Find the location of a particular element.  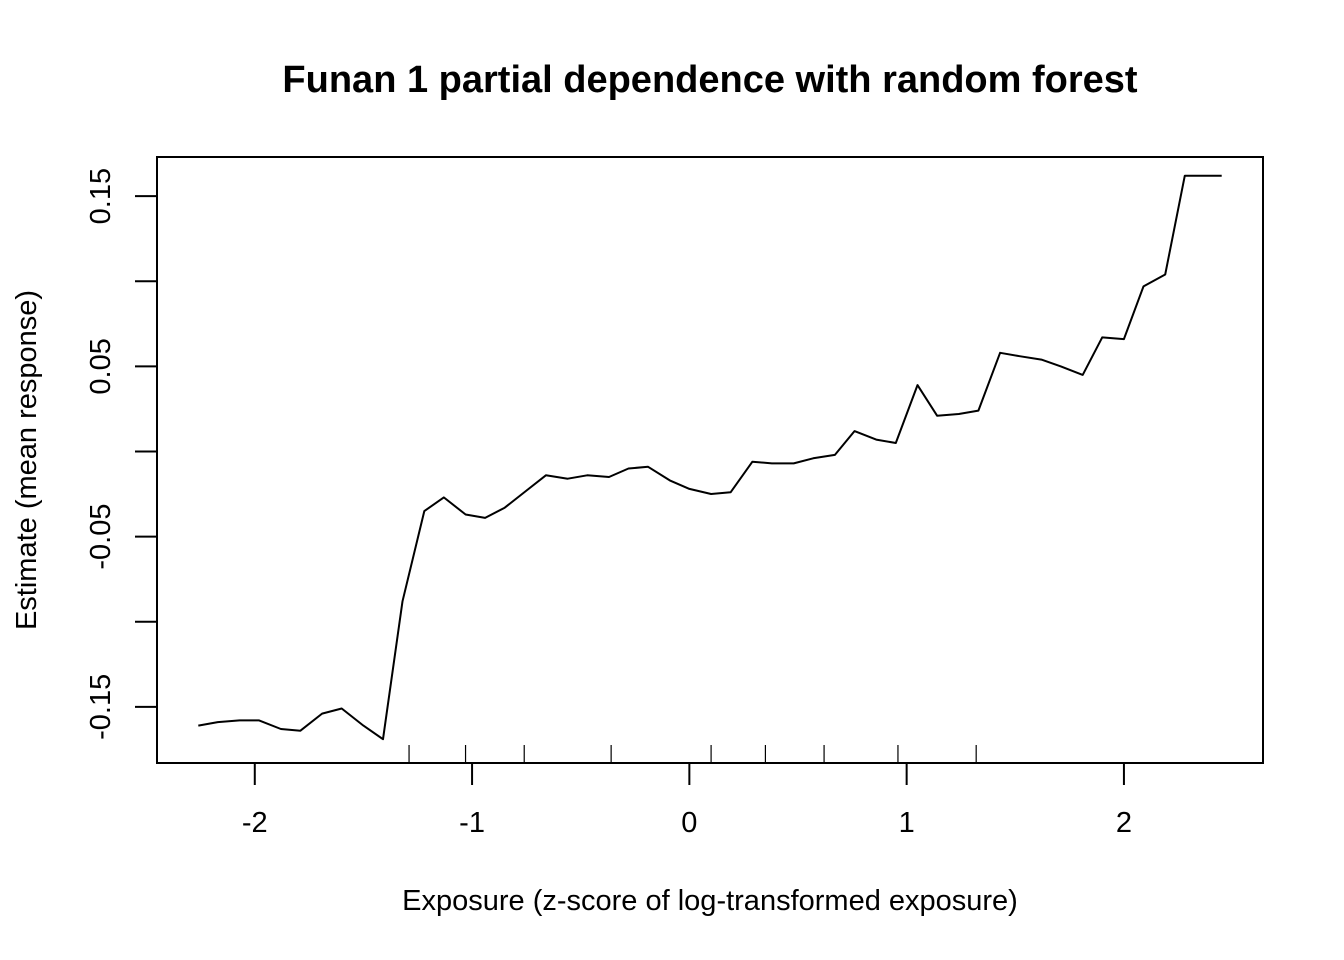

y-tick-label: 0.05 is located at coordinates (101, 366).